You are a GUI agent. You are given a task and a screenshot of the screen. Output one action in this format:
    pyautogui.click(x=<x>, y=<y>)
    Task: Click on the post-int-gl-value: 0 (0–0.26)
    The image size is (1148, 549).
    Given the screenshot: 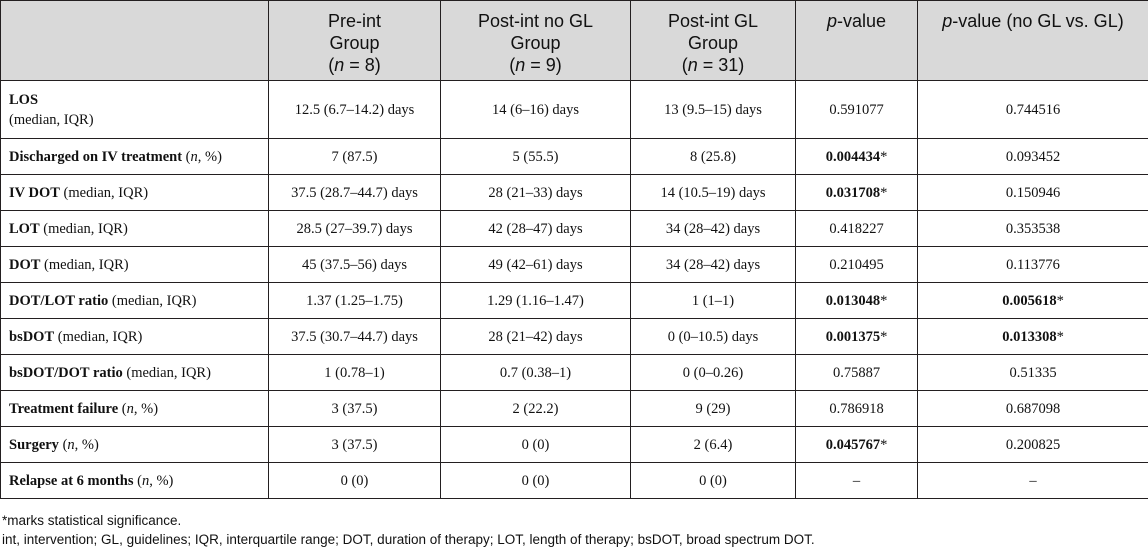 What is the action you would take?
    pyautogui.click(x=713, y=372)
    